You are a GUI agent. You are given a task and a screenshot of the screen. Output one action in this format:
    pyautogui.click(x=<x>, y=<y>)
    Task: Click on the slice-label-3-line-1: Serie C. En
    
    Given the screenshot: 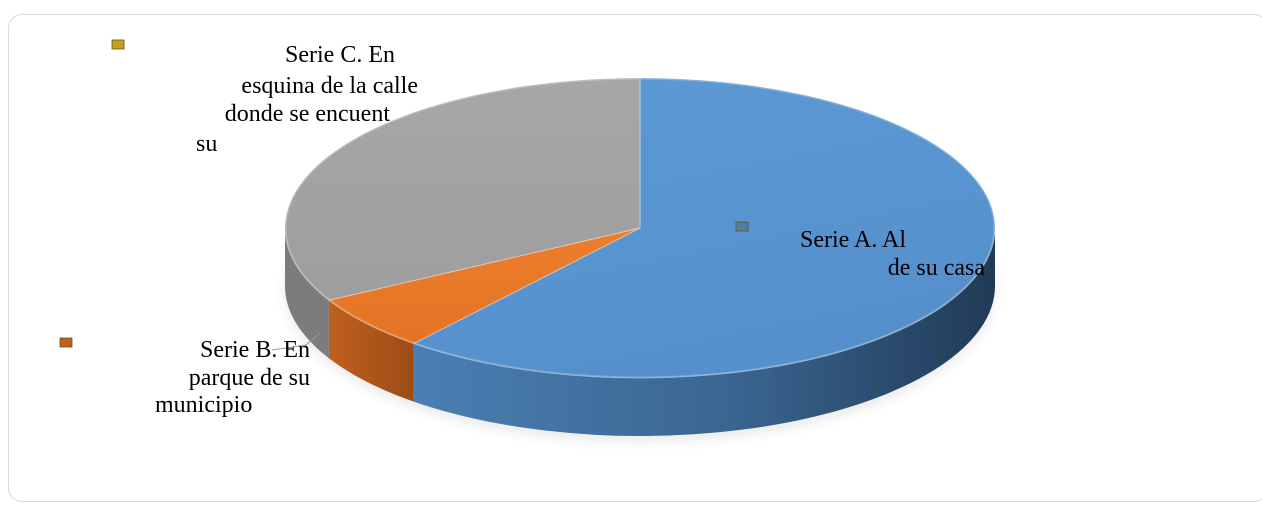 What is the action you would take?
    pyautogui.click(x=340, y=55)
    